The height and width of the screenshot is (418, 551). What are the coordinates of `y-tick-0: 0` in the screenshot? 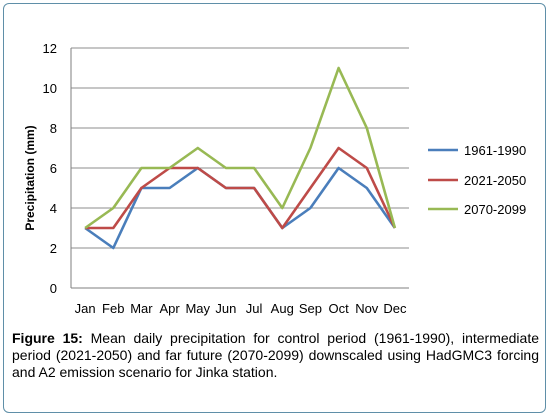 It's located at (53, 288).